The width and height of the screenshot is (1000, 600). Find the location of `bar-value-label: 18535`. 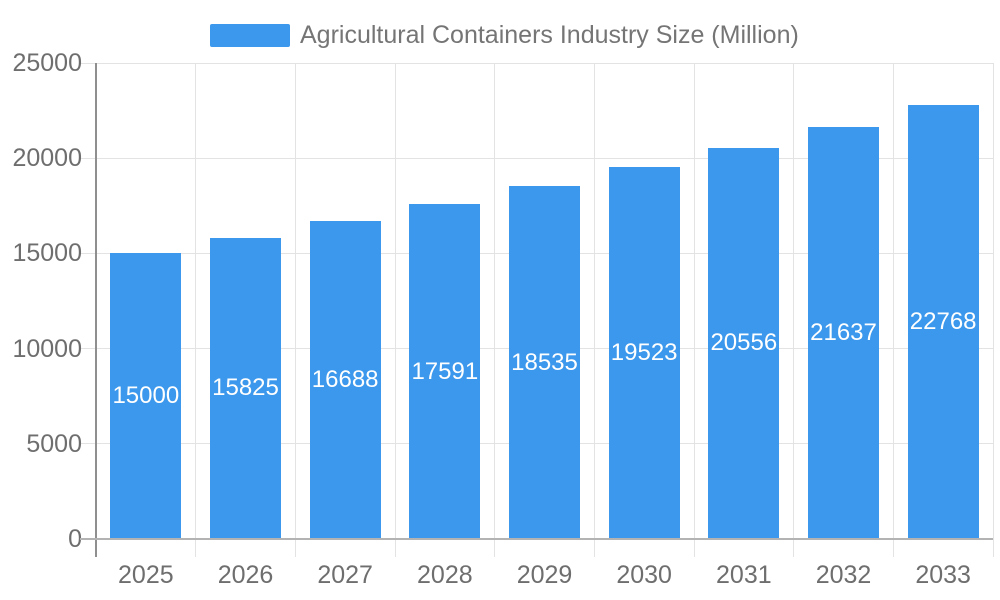

bar-value-label: 18535 is located at coordinates (544, 362).